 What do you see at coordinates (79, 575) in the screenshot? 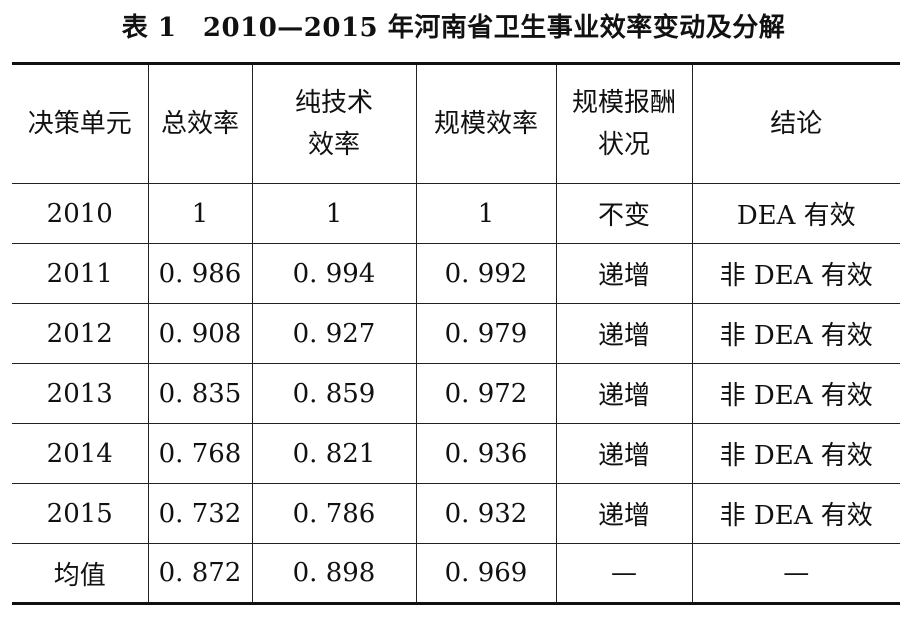
I see `cell-decision-unit: 均值` at bounding box center [79, 575].